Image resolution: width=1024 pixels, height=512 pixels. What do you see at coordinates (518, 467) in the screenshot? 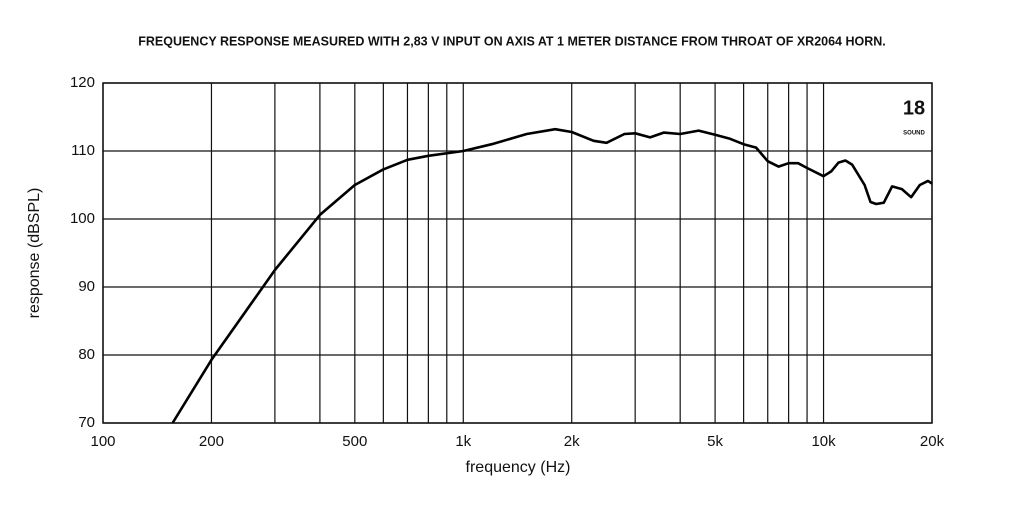
I see `x-axis-label: frequency (Hz)` at bounding box center [518, 467].